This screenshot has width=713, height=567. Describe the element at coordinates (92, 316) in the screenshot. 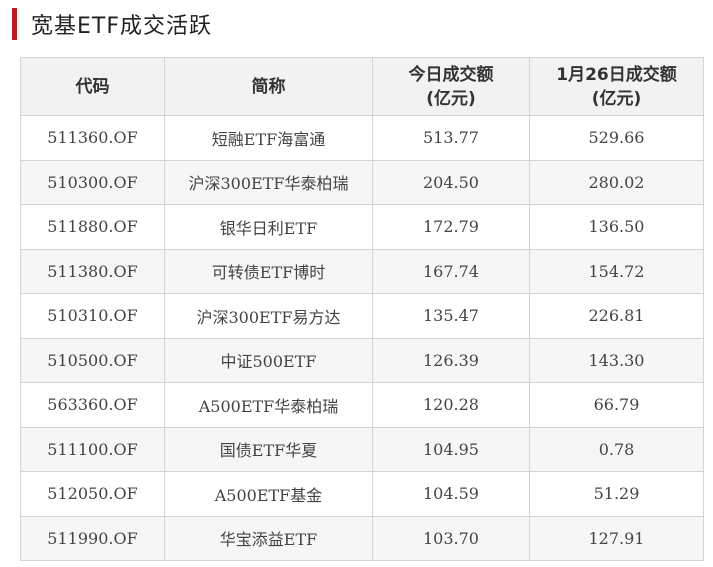

I see `cell-code: 510310.OF` at that location.